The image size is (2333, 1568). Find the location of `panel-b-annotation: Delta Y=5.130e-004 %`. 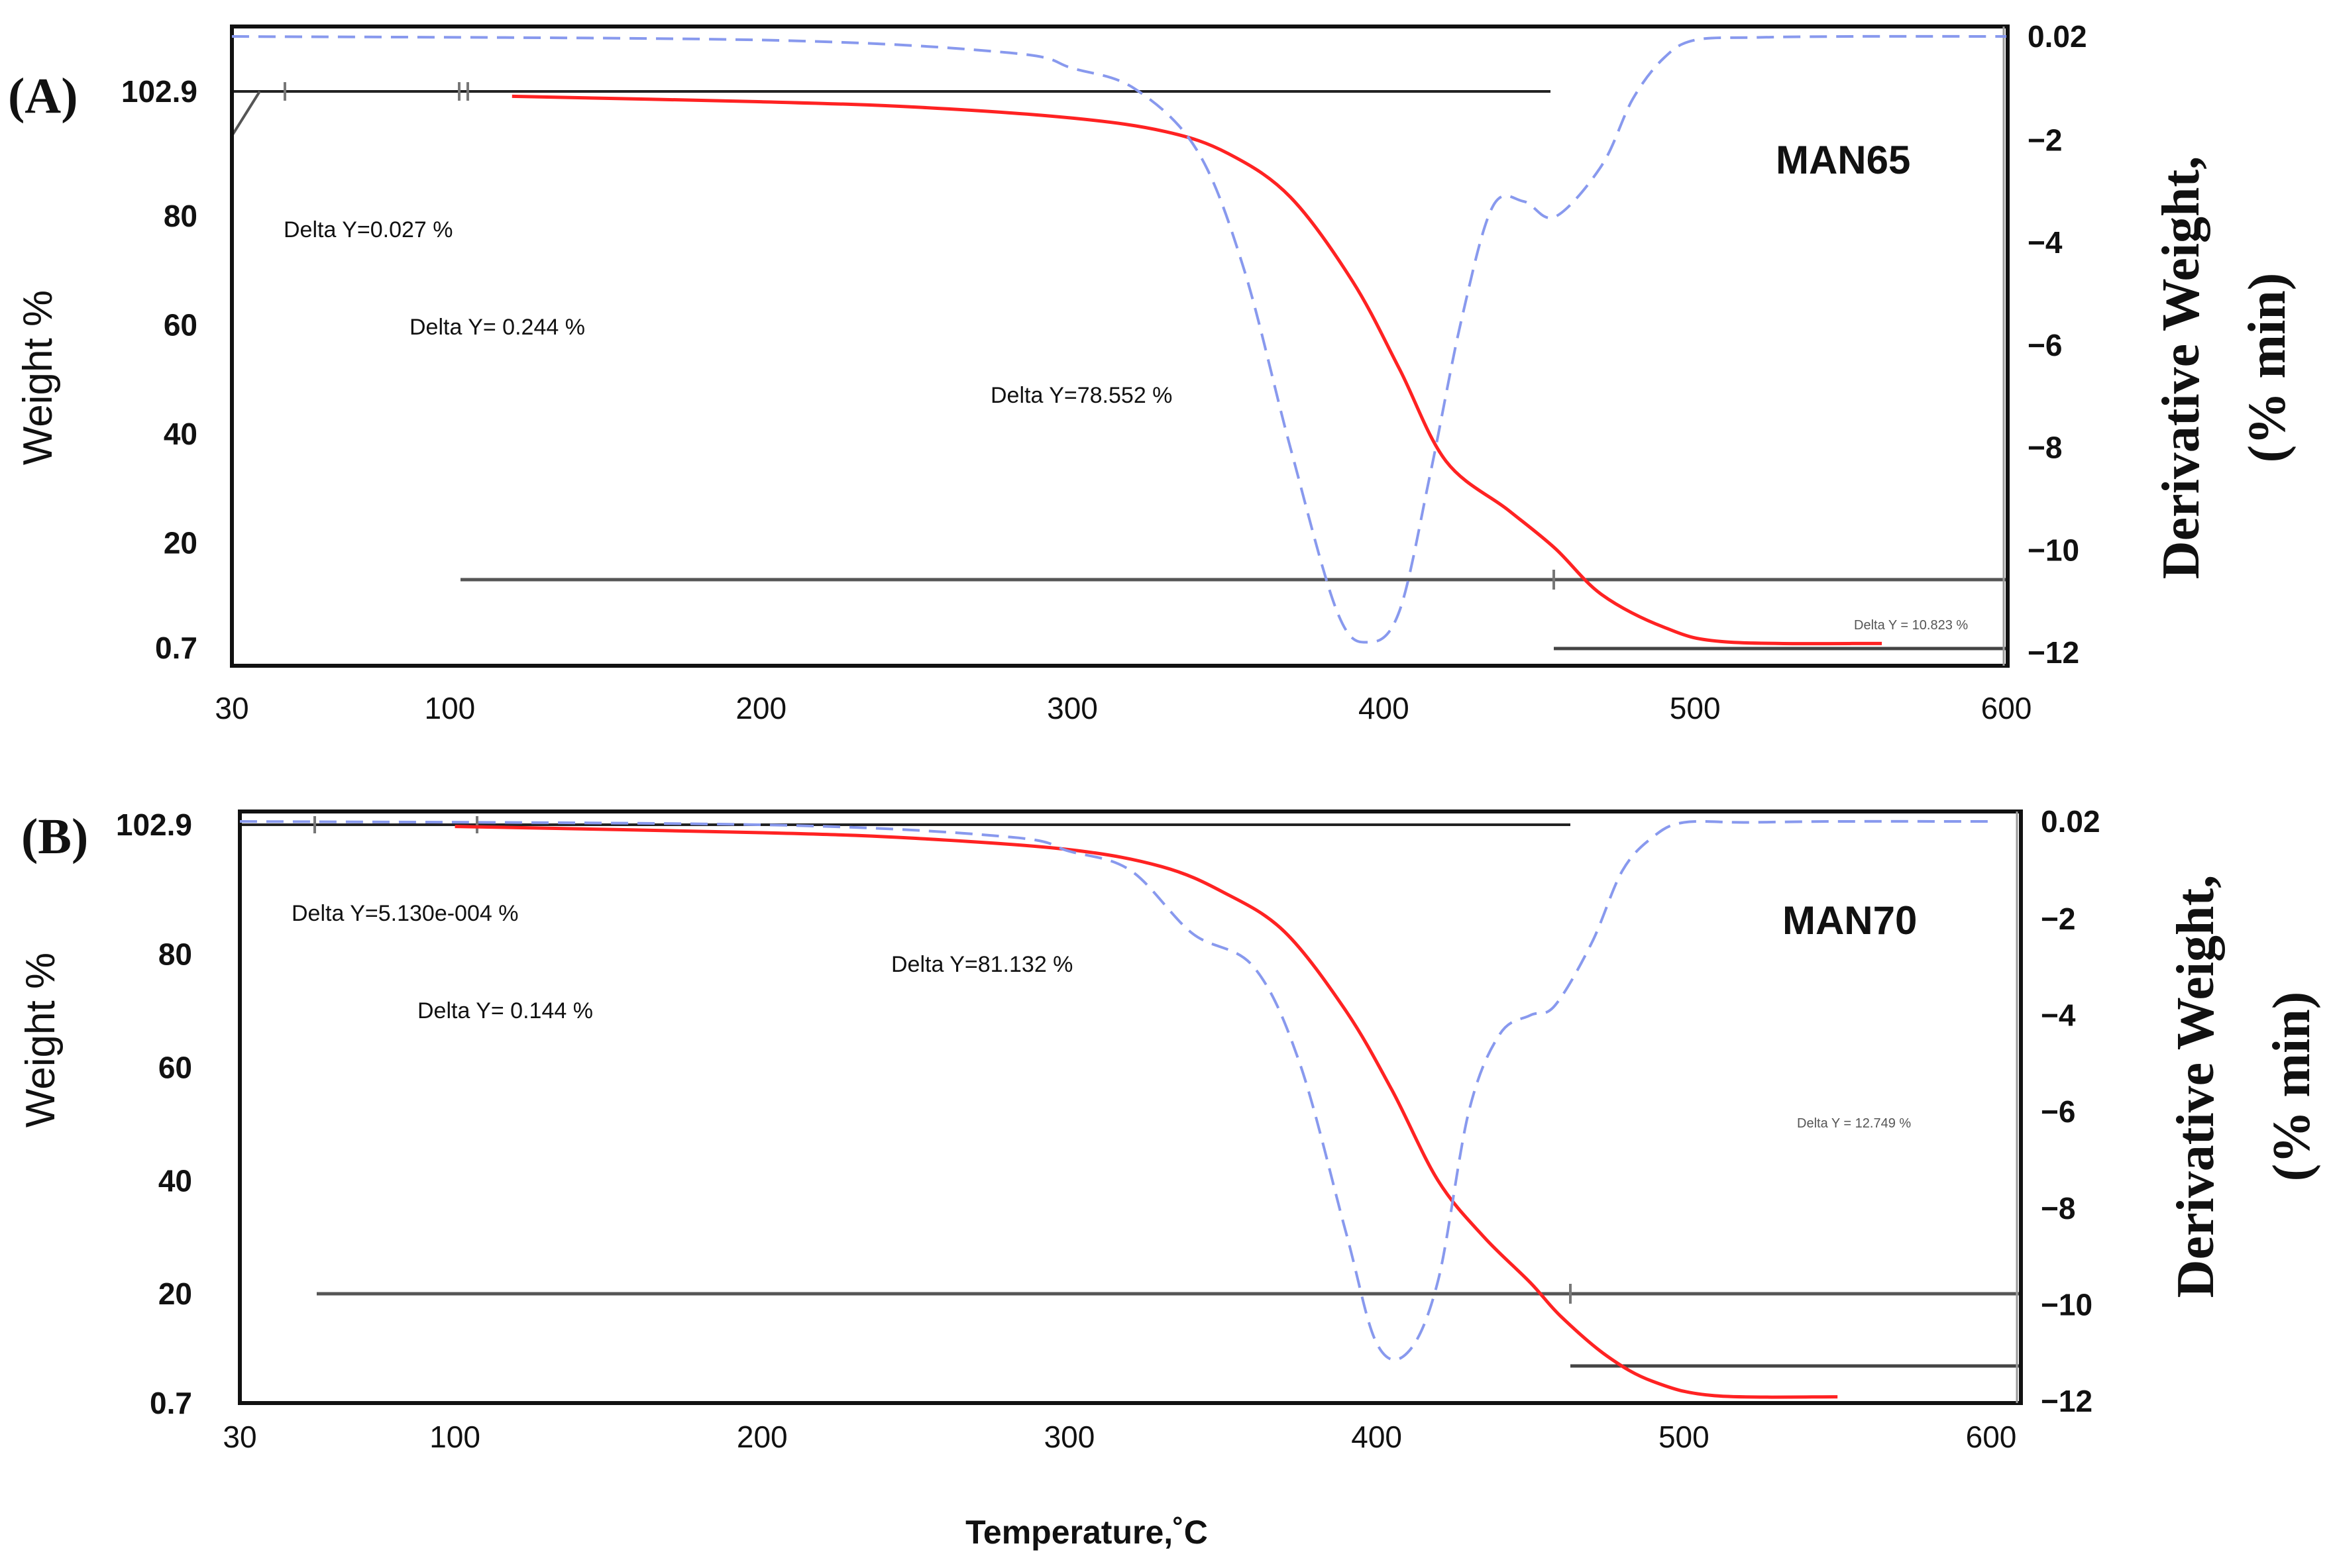

panel-b-annotation: Delta Y=5.130e-004 % is located at coordinates (405, 913).